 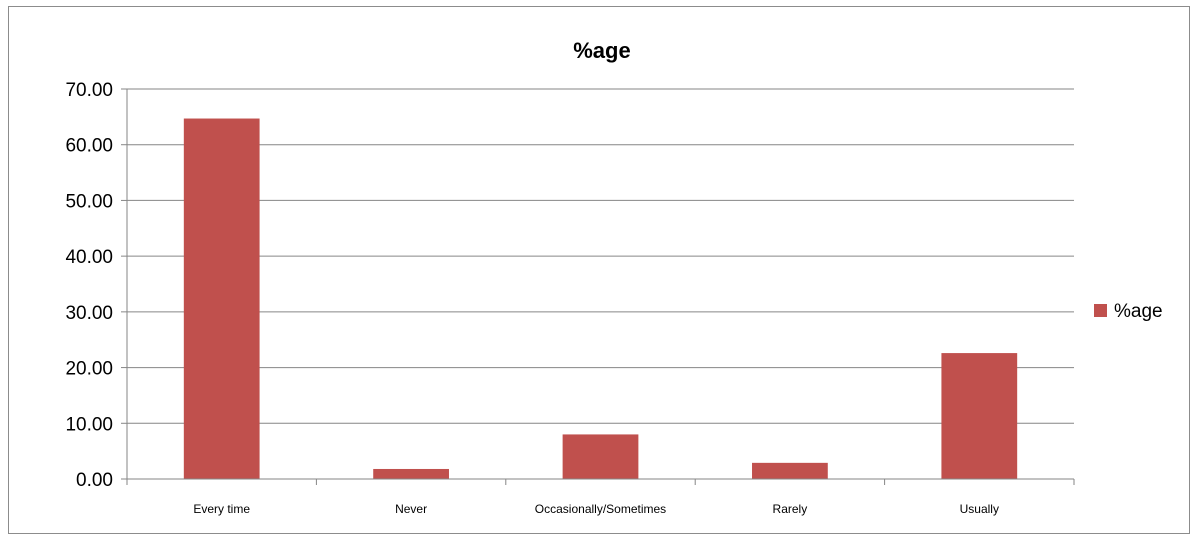 What do you see at coordinates (94, 480) in the screenshot?
I see `y-tick-label: 0.00` at bounding box center [94, 480].